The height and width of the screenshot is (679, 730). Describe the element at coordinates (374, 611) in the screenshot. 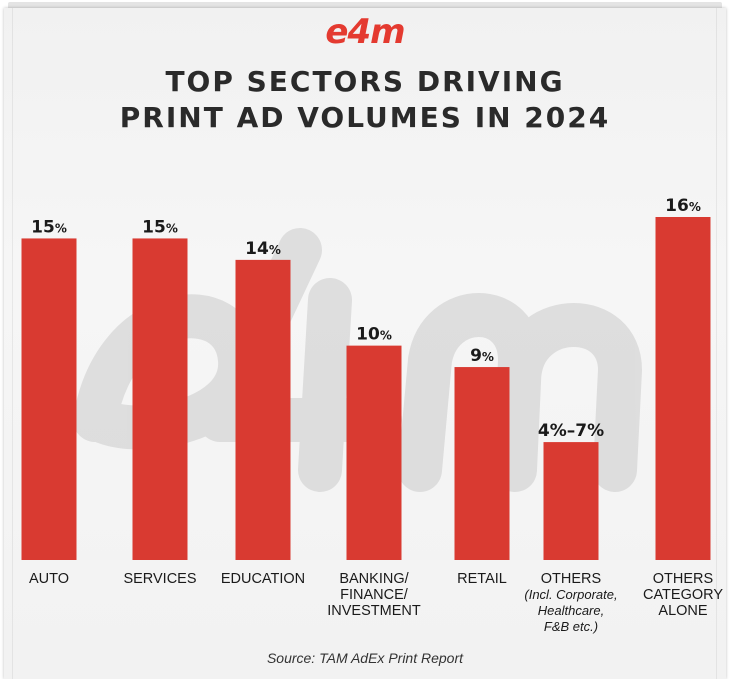

I see `category-label-3-2: INVESTMENT` at that location.